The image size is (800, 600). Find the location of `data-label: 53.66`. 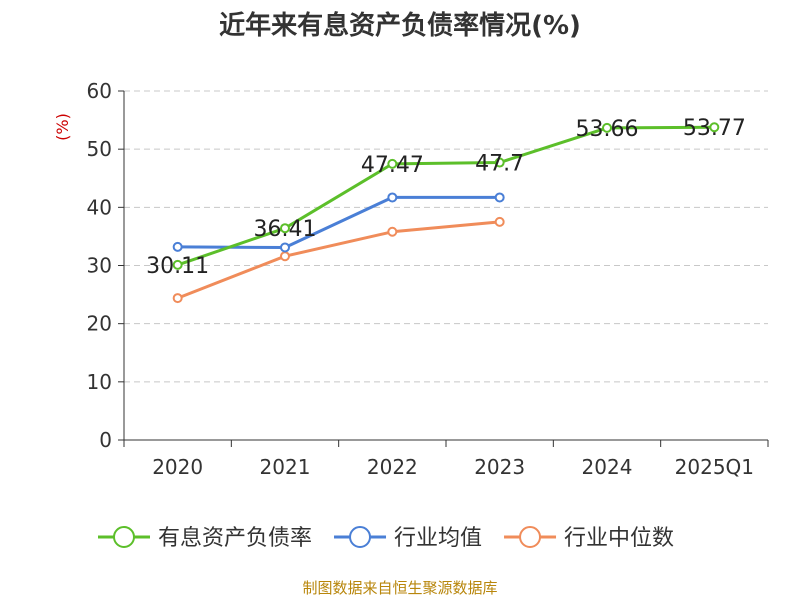

data-label: 53.66 is located at coordinates (607, 129).